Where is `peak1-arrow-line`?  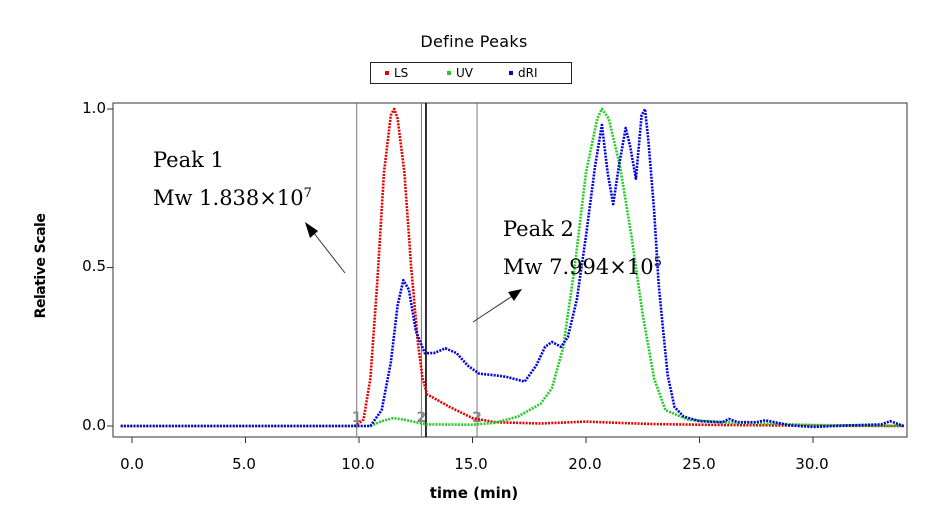
peak1-arrow-line is located at coordinates (327, 250).